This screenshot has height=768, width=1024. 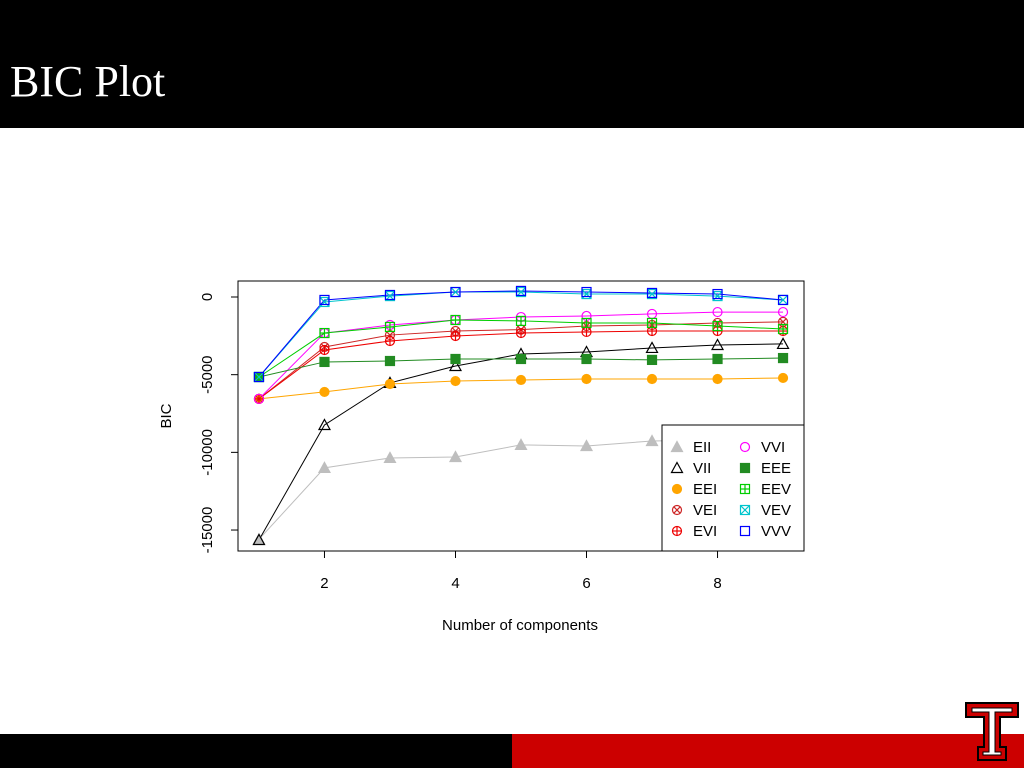 What do you see at coordinates (207, 374) in the screenshot?
I see `y-tick-label: -5000` at bounding box center [207, 374].